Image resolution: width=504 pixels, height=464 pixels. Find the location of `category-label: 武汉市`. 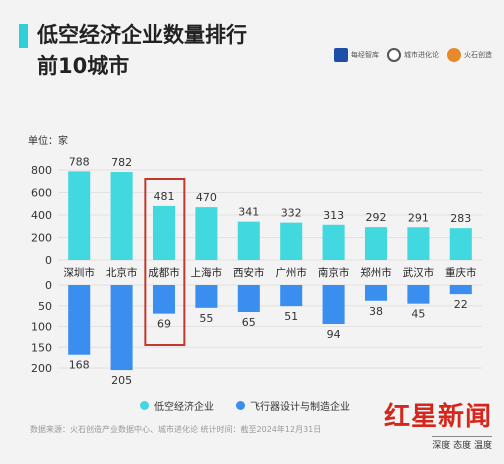

category-label: 武汉市 is located at coordinates (419, 272).